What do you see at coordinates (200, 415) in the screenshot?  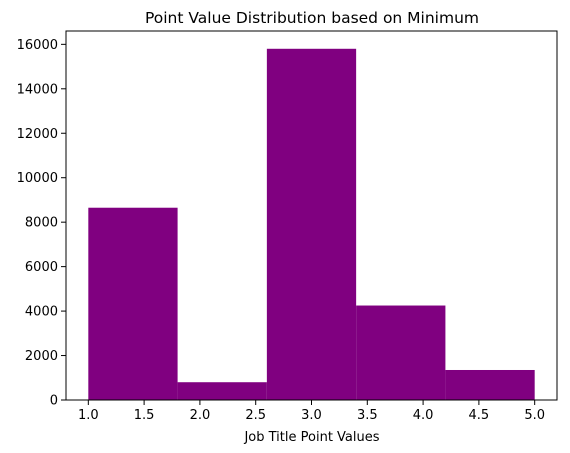 I see `x-tick-label: 2.0` at bounding box center [200, 415].